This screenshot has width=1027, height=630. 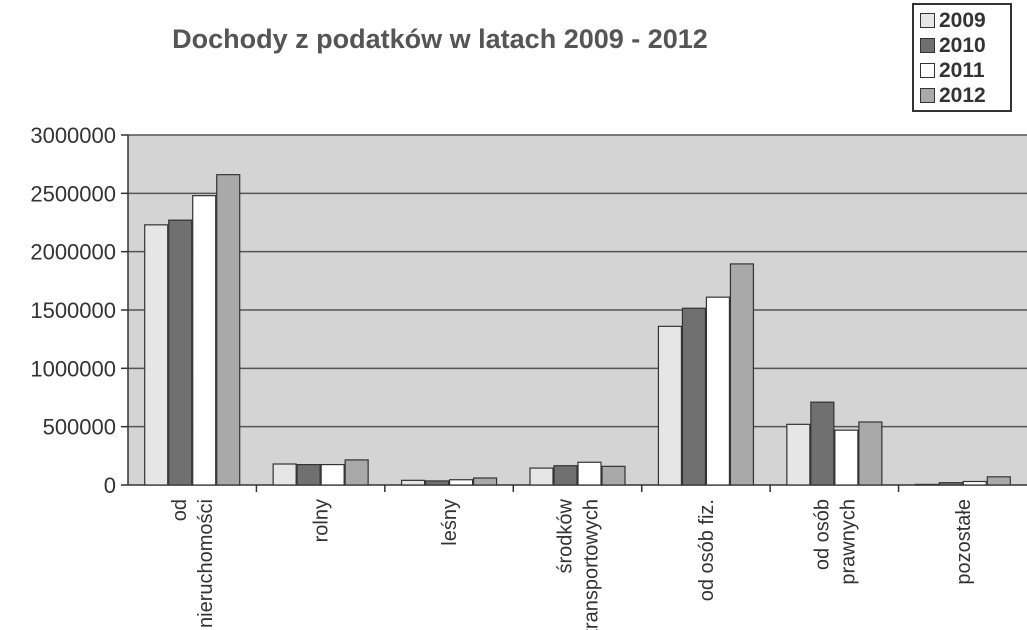 I want to click on y-tick-label: 0, so click(x=110, y=485).